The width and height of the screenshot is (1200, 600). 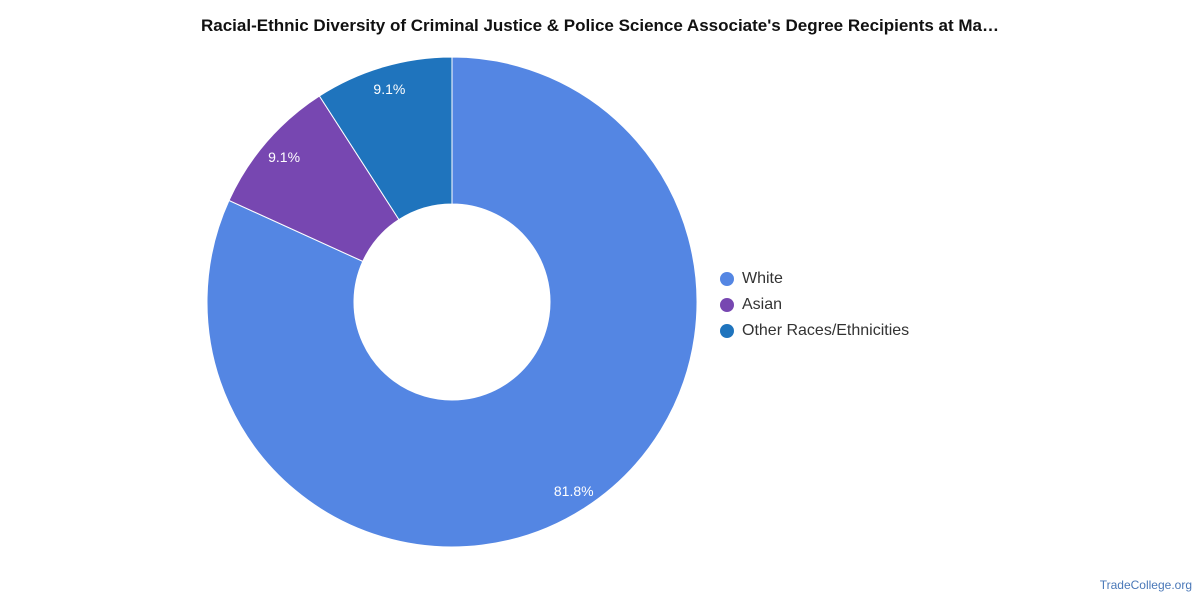 I want to click on data-label-asian: 9.1%, so click(x=284, y=157).